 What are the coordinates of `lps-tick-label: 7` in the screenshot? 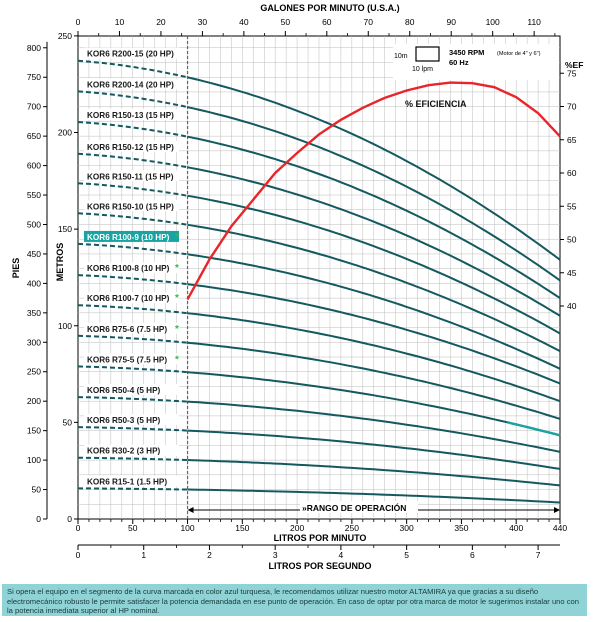 It's located at (538, 555).